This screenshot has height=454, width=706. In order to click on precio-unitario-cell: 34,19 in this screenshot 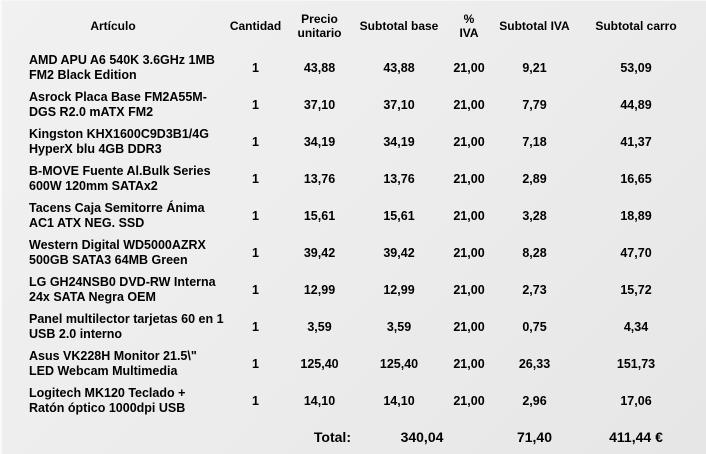, I will do `click(319, 141)`.